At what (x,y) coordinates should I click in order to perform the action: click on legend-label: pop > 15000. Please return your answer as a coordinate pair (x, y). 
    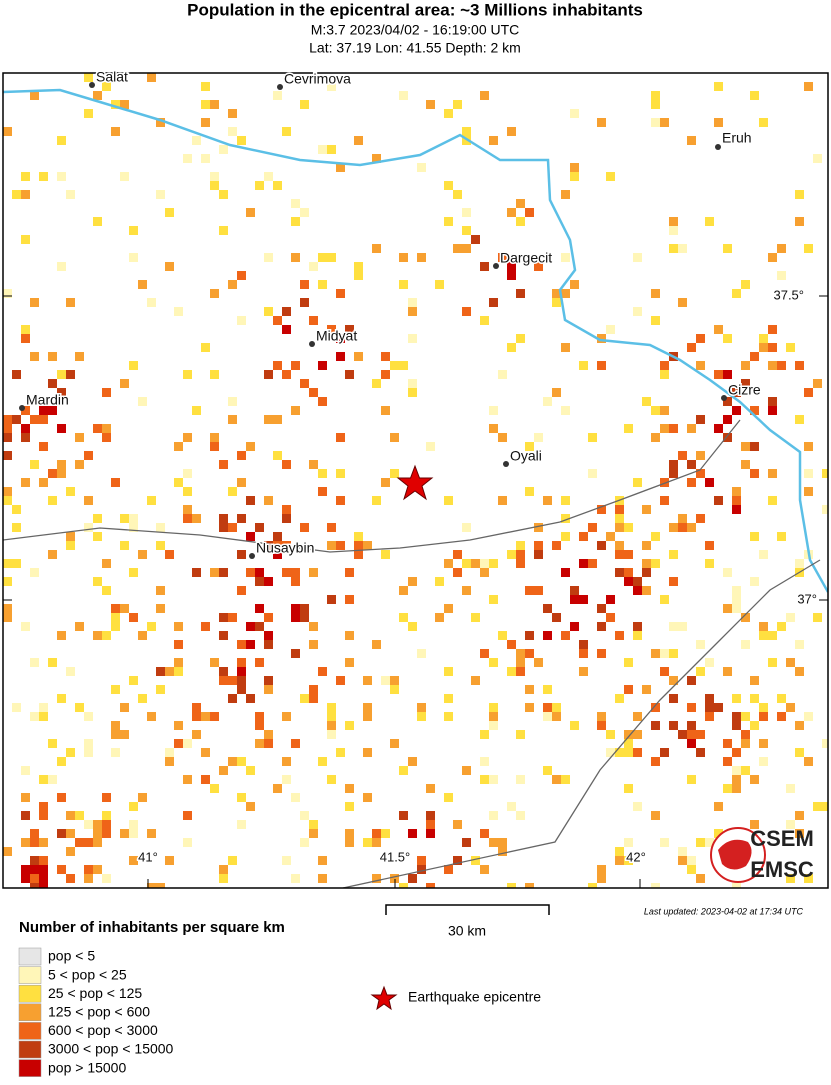
    Looking at the image, I should click on (87, 1067).